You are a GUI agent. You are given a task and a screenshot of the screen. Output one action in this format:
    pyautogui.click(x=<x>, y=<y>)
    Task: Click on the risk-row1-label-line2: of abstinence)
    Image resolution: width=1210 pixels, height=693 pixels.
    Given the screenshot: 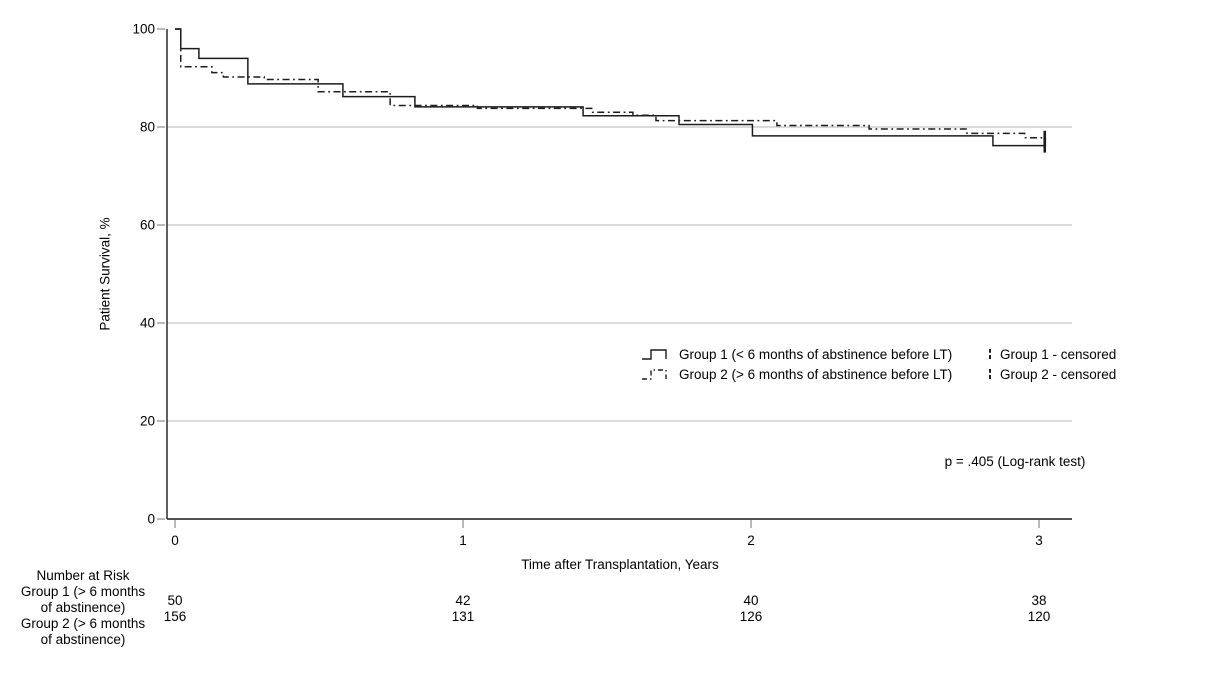 What is the action you would take?
    pyautogui.click(x=83, y=607)
    